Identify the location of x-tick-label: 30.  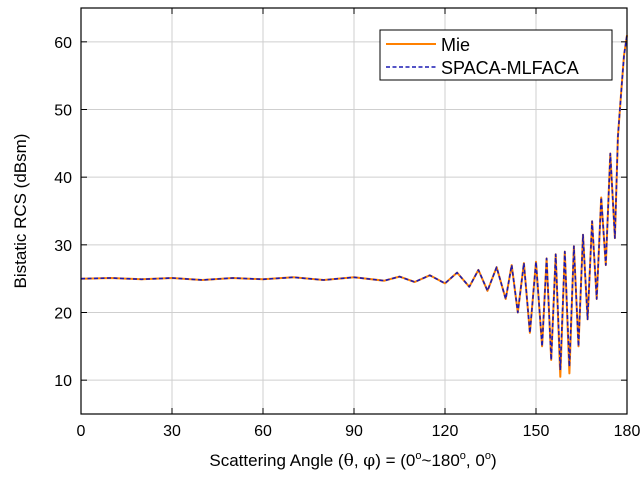
(172, 431).